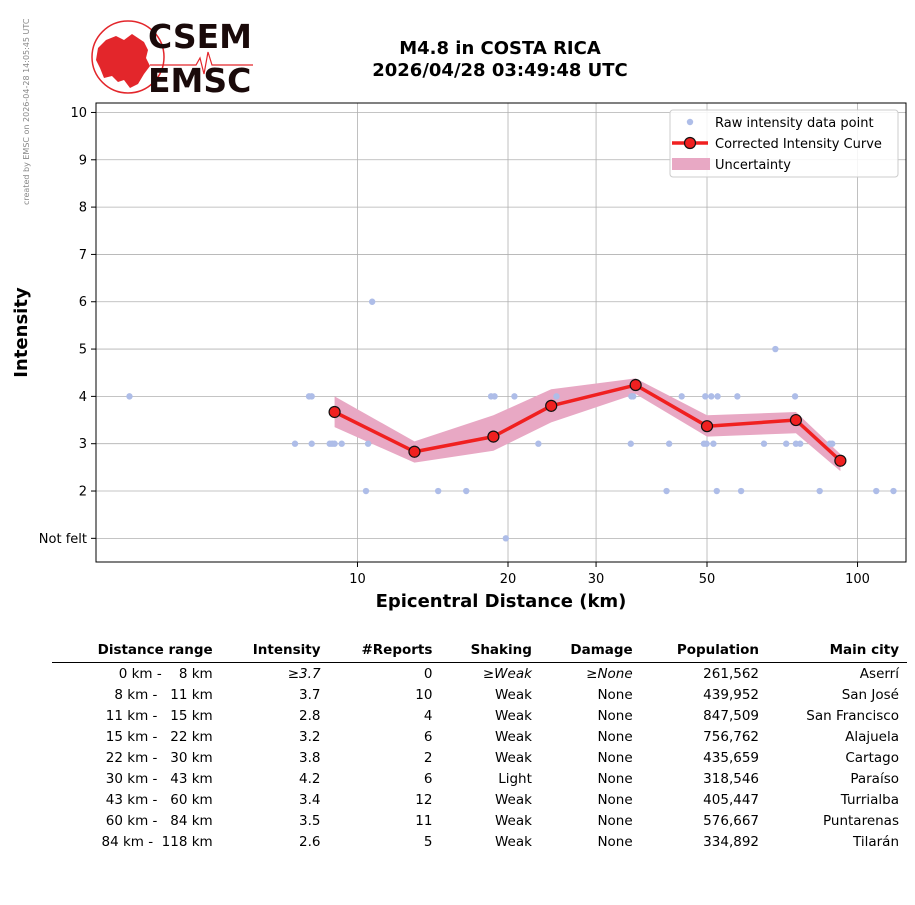  I want to click on table-cell: 334,892, so click(731, 842).